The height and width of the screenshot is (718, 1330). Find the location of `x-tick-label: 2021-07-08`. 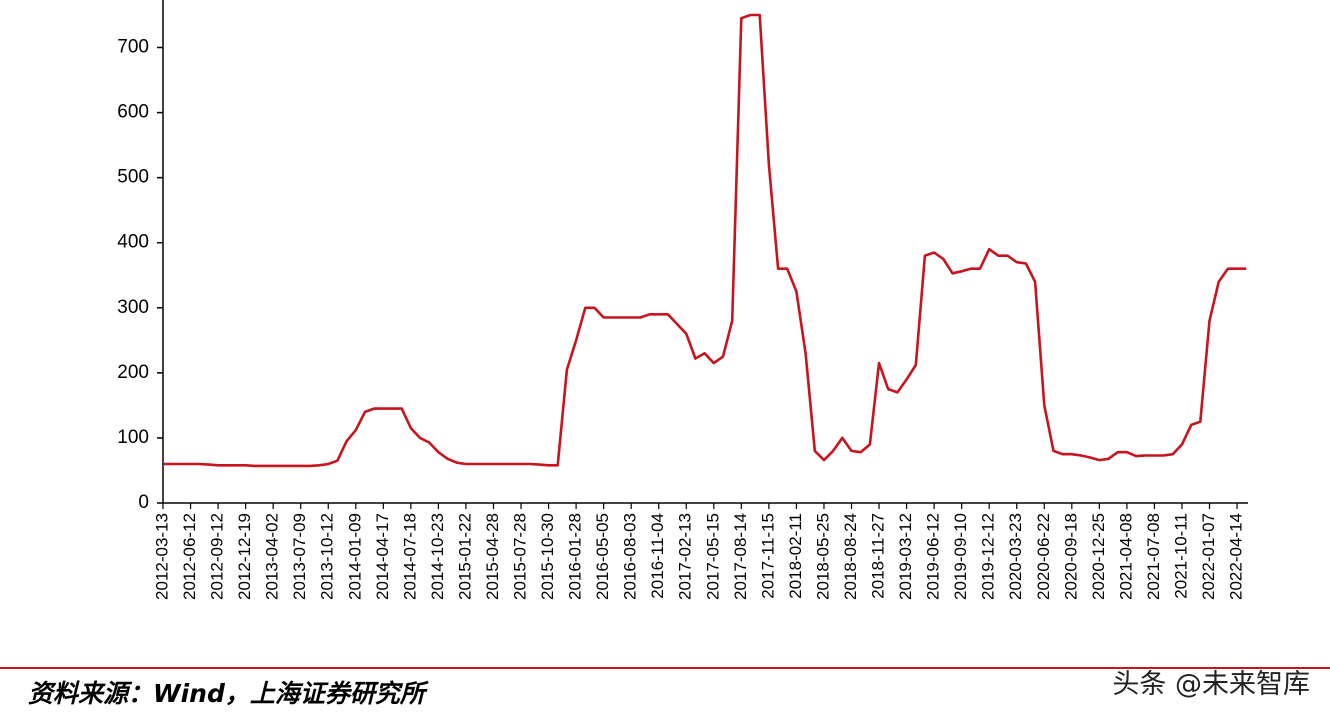

x-tick-label: 2021-07-08 is located at coordinates (1153, 556).